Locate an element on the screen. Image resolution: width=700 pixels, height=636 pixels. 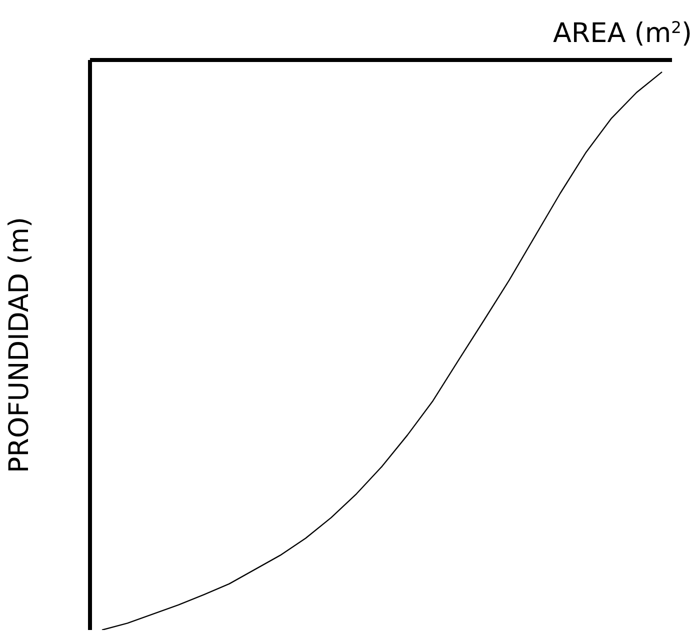
x-axis-title: AREA (m$^{2}$) is located at coordinates (622, 33).